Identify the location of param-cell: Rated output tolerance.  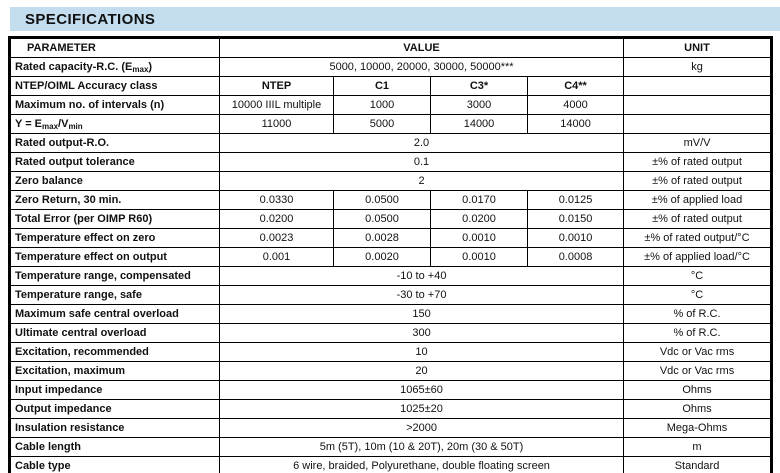
(115, 162).